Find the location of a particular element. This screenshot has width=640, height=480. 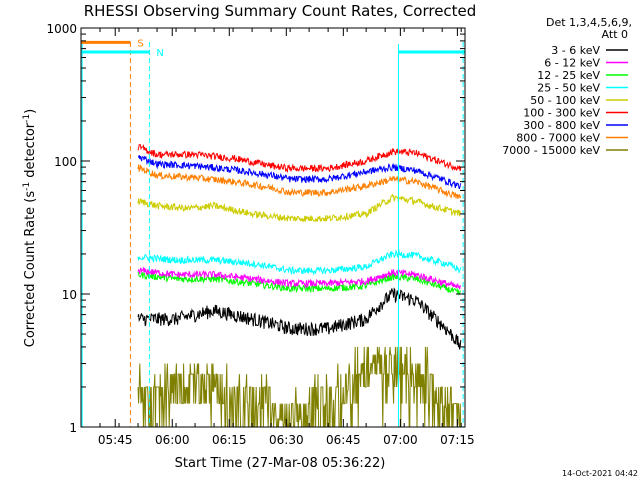

timestamp: 14-Oct-2021 04:42 is located at coordinates (600, 473).